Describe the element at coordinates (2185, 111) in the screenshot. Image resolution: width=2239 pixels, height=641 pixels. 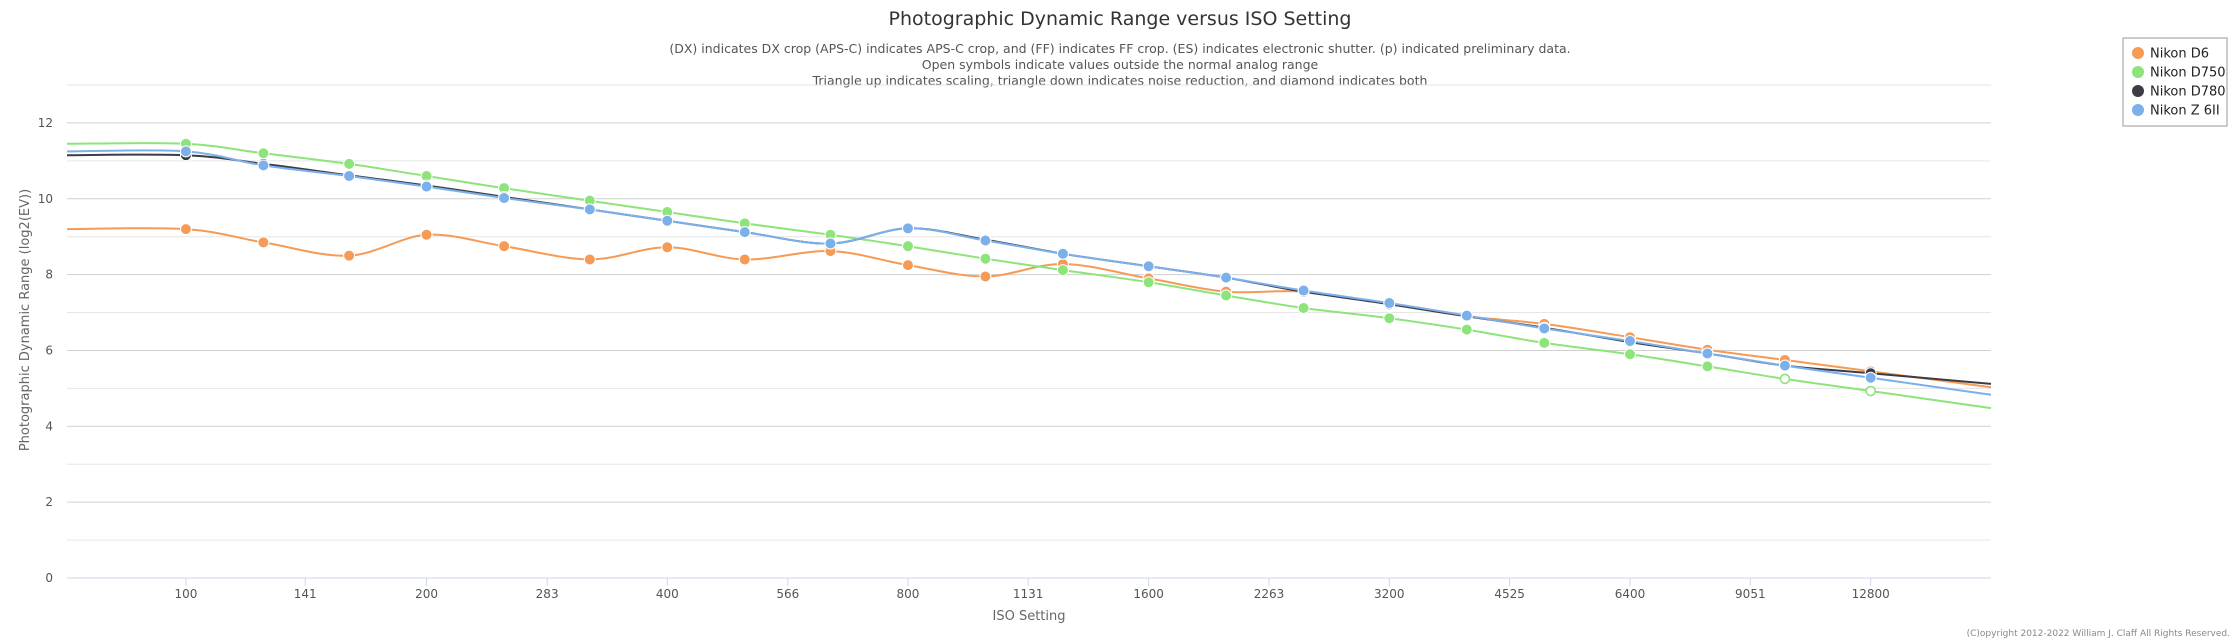
I see `legend-label: Nikon Z 6II` at that location.